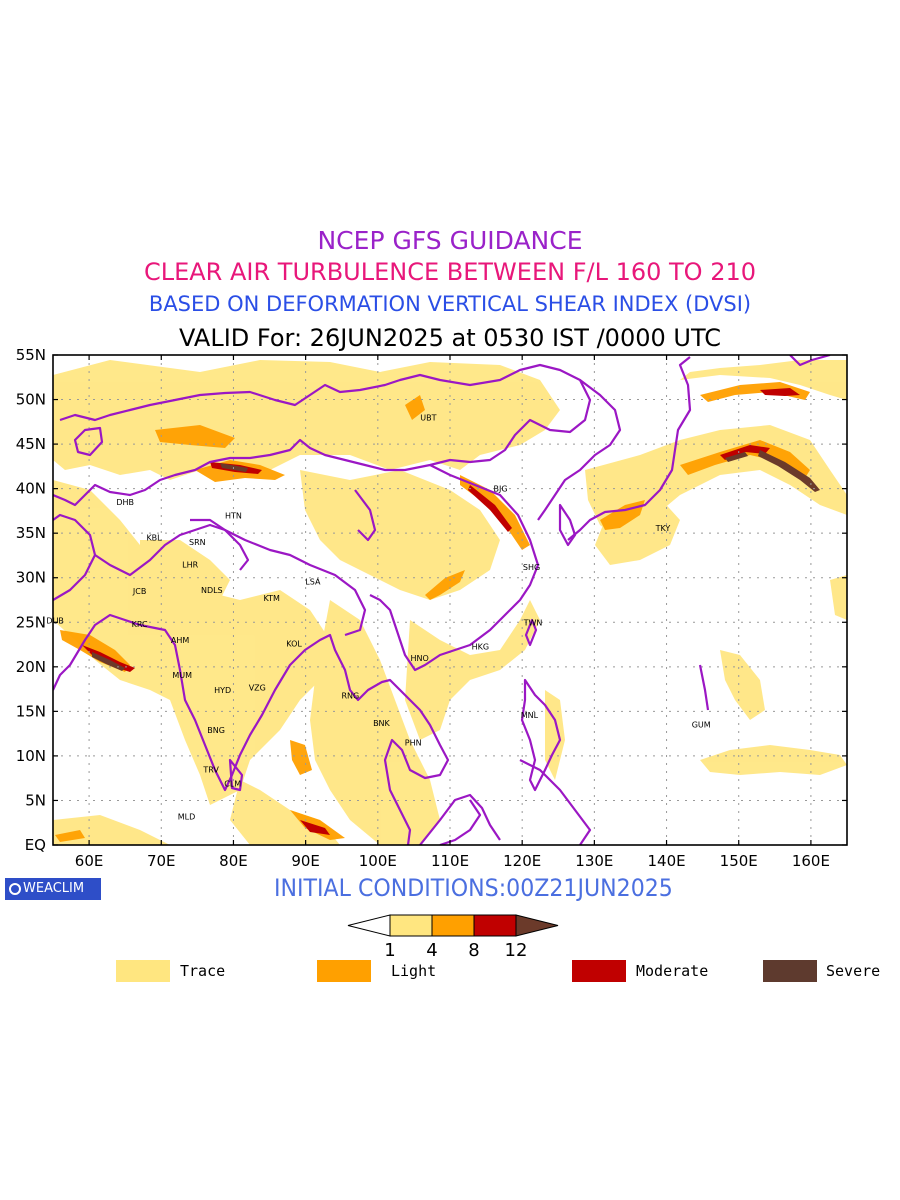 The width and height of the screenshot is (900, 1200). I want to click on station-label: RNG, so click(351, 695).